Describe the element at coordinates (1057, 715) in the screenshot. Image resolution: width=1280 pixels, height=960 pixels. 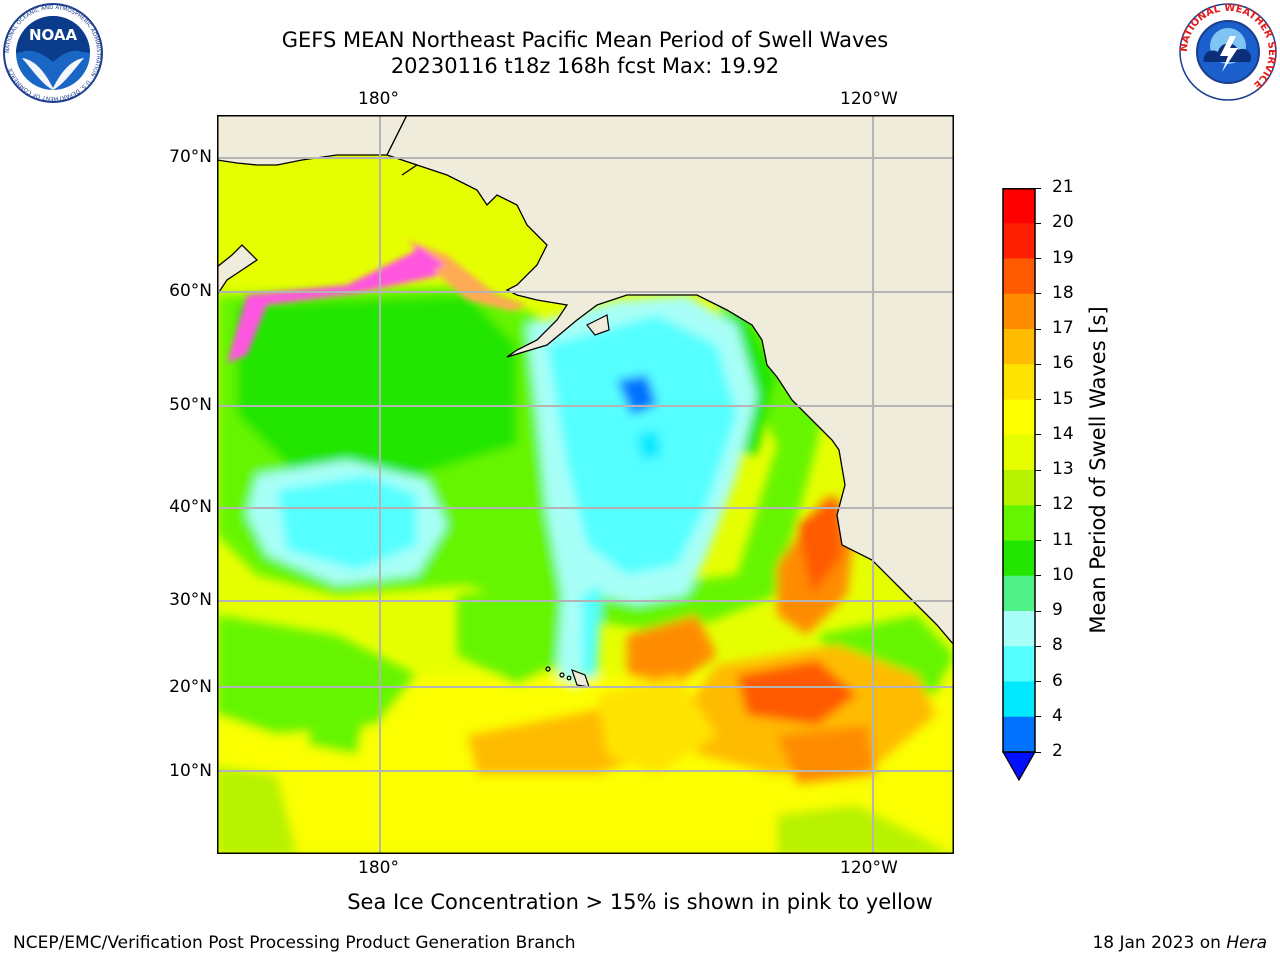
I see `colorbar-tick-label: 4` at that location.